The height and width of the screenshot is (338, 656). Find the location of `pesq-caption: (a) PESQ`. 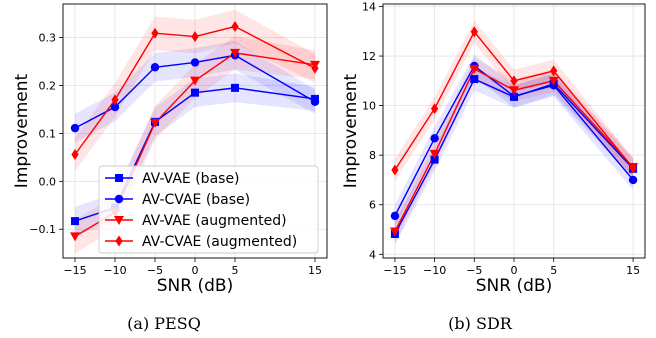

pesq-caption: (a) PESQ is located at coordinates (164, 323).